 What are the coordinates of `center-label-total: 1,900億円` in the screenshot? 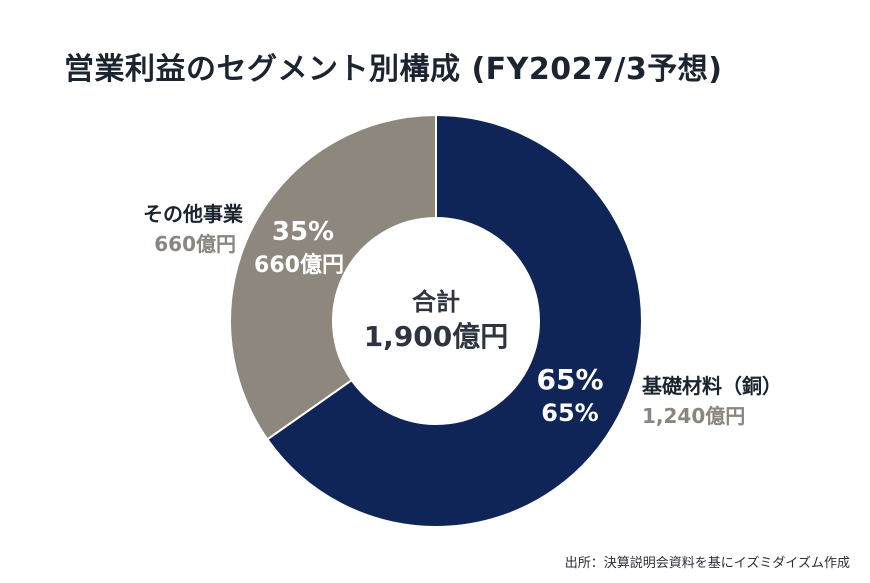 It's located at (436, 336).